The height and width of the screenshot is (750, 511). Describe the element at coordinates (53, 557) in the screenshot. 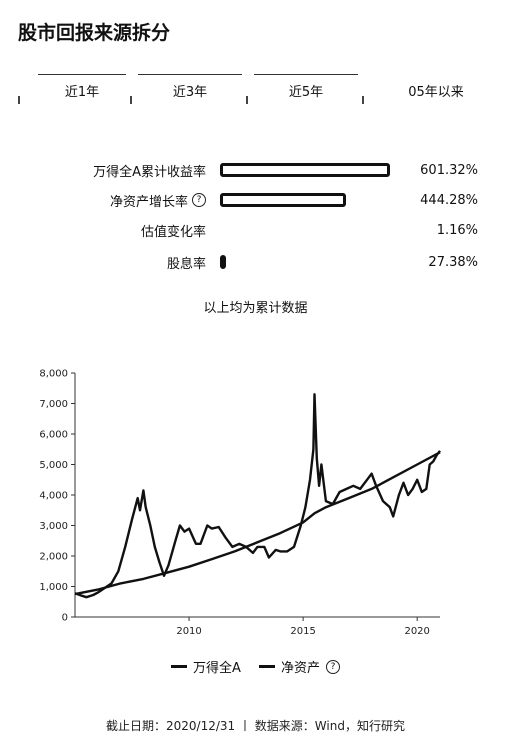

I see `y-tick-label: 2,000` at that location.